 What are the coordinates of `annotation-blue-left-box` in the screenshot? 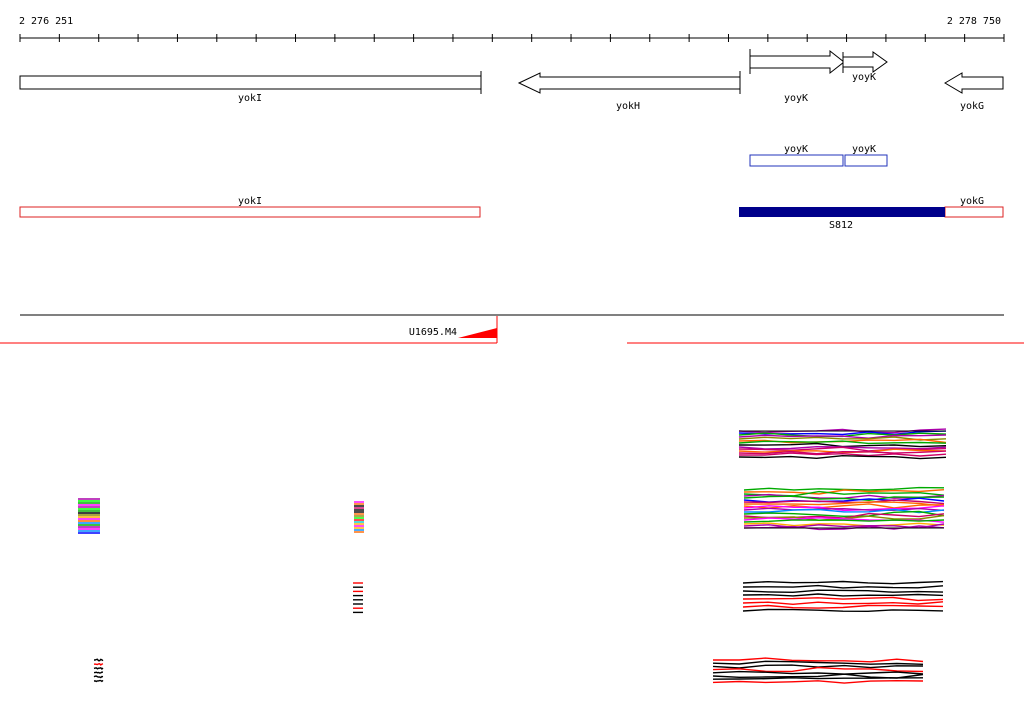 It's located at (796, 160).